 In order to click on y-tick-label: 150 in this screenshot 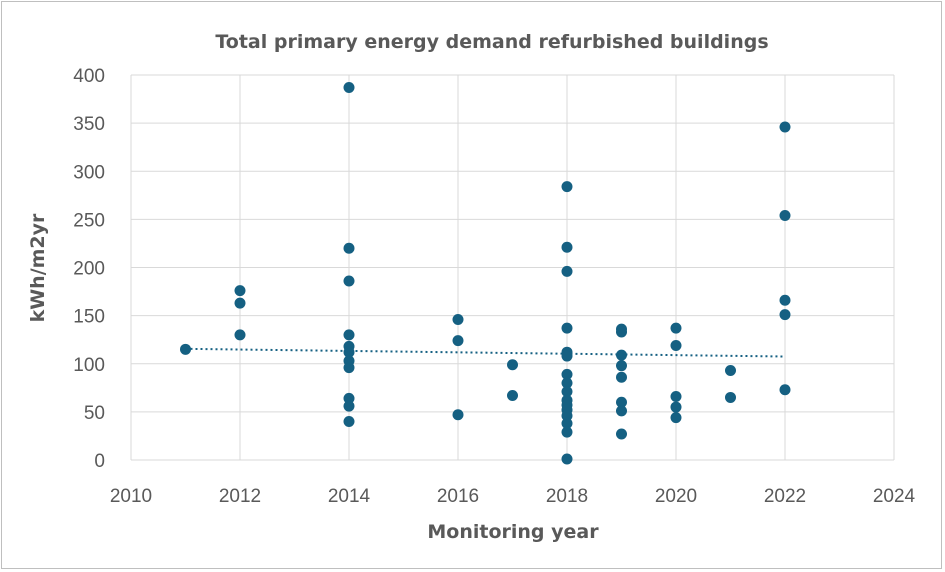, I will do `click(89, 317)`.